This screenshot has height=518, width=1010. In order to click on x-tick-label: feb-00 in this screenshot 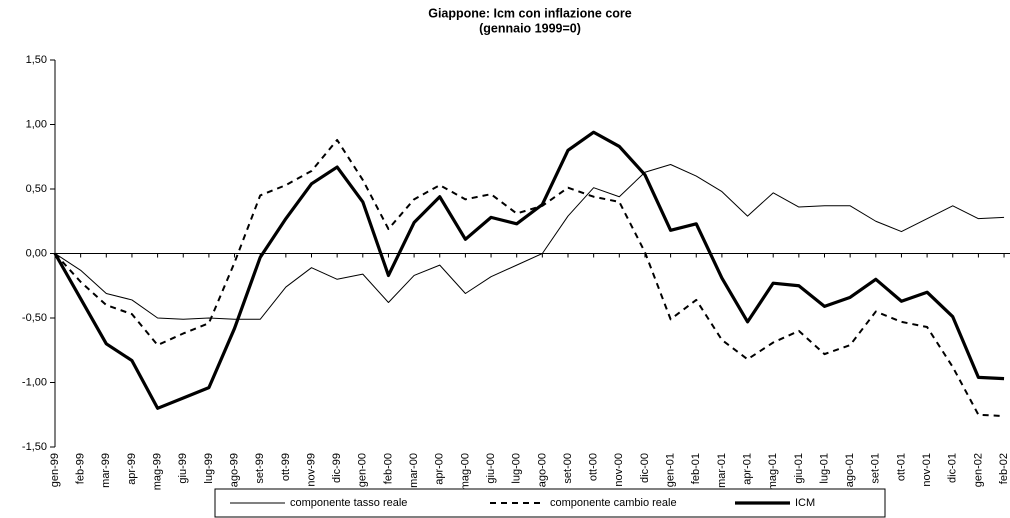, I will do `click(388, 468)`.